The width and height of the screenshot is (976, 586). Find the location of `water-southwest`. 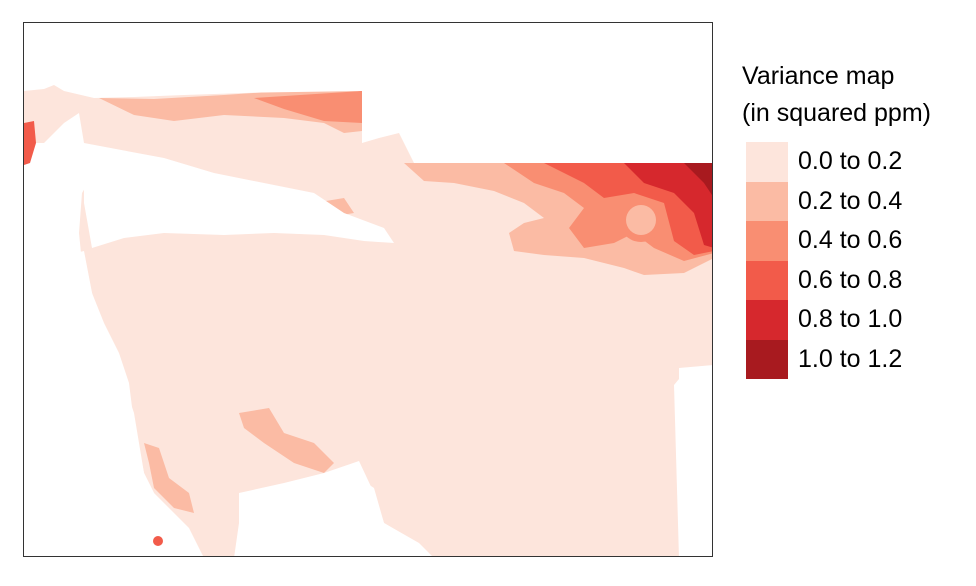

water-southwest is located at coordinates (113, 403).